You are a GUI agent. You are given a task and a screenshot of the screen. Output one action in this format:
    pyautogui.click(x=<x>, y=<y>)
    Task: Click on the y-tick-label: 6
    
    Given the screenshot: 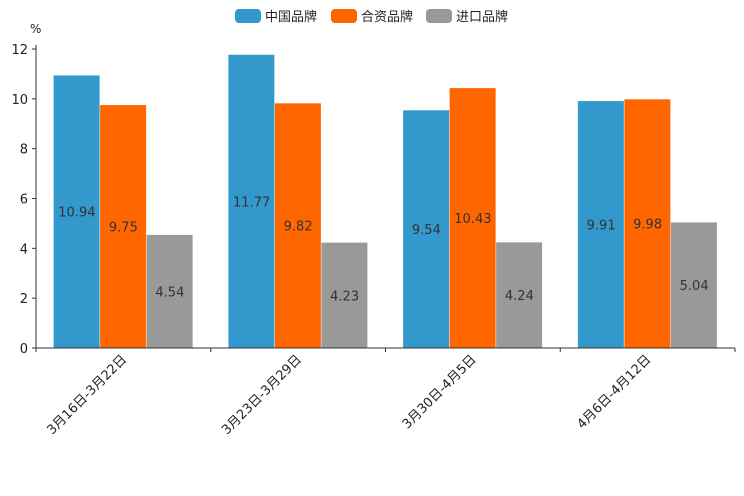 What is the action you would take?
    pyautogui.click(x=24, y=200)
    